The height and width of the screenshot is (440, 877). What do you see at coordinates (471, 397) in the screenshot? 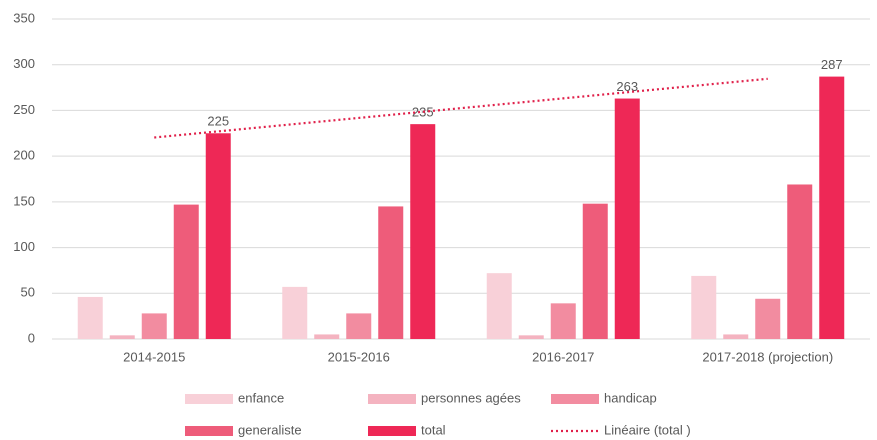
I see `legend-label: personnes agées` at bounding box center [471, 397].